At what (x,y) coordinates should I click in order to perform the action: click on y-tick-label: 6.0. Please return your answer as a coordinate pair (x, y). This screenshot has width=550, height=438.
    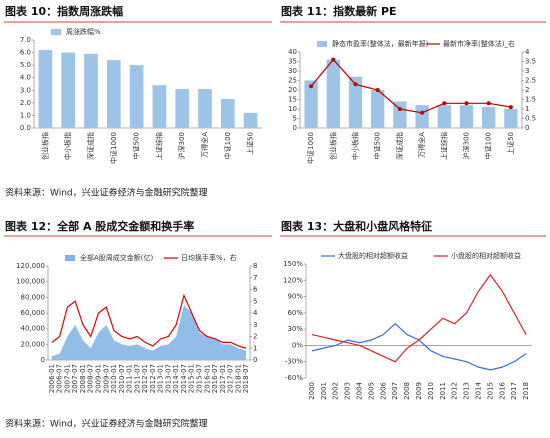
    Looking at the image, I should click on (25, 53).